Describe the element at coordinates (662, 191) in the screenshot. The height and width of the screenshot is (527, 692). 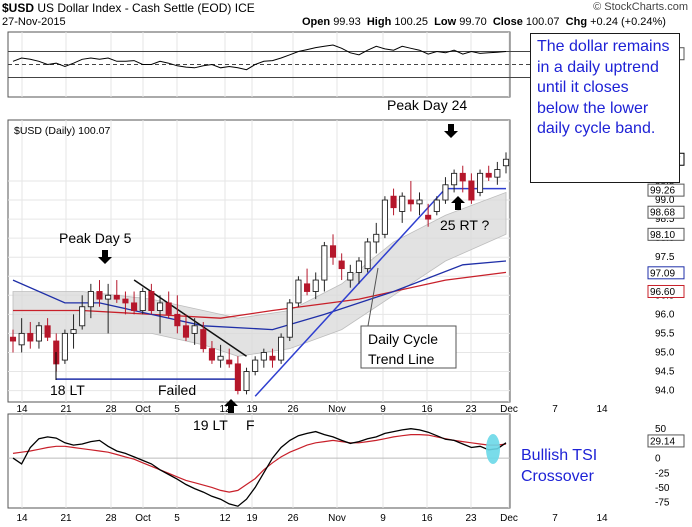
I see `price-label: 99.26` at that location.